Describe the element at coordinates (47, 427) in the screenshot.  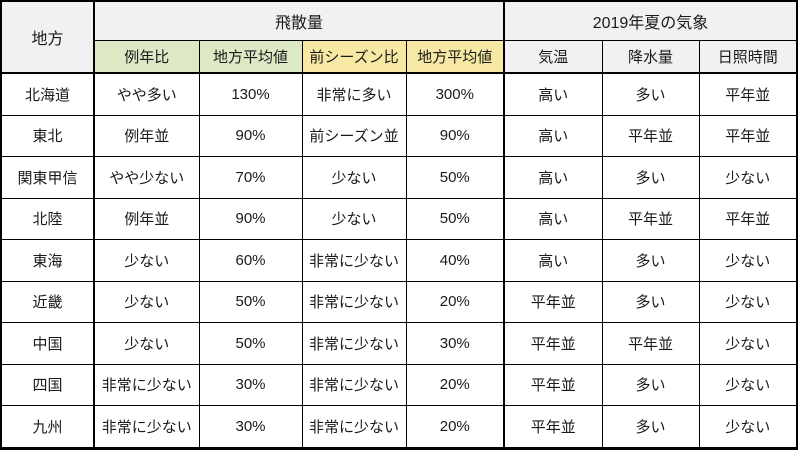
I see `row-region: 九州` at that location.